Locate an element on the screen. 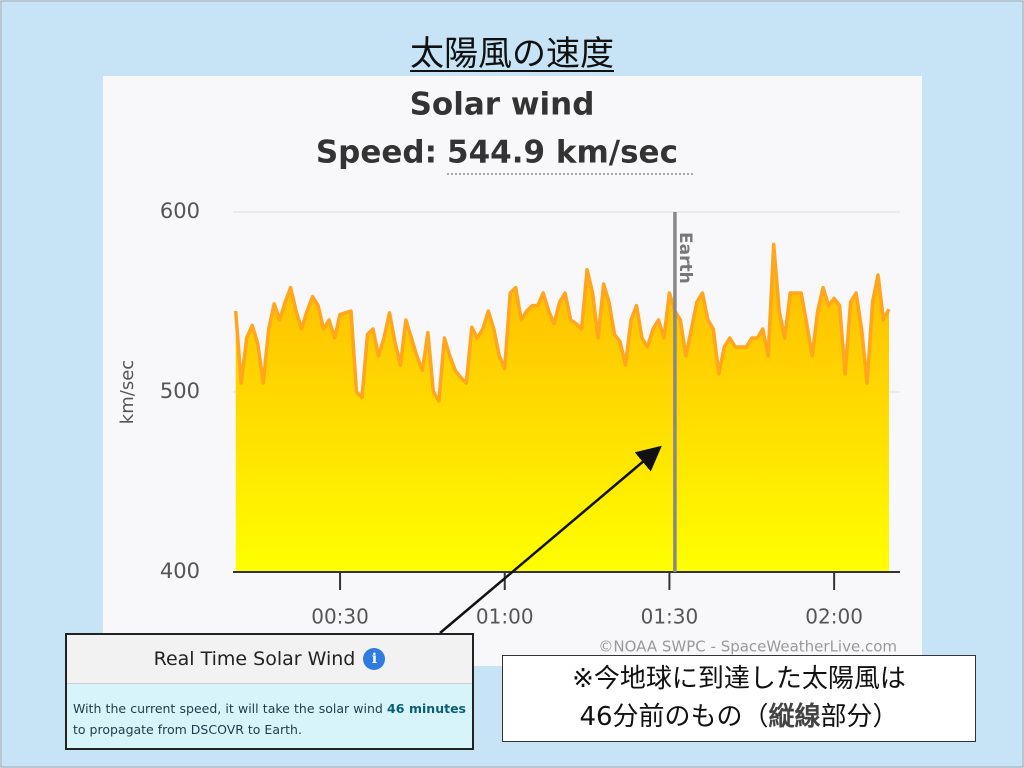 Image resolution: width=1024 pixels, height=768 pixels. note-bold: 縦線 is located at coordinates (794, 717).